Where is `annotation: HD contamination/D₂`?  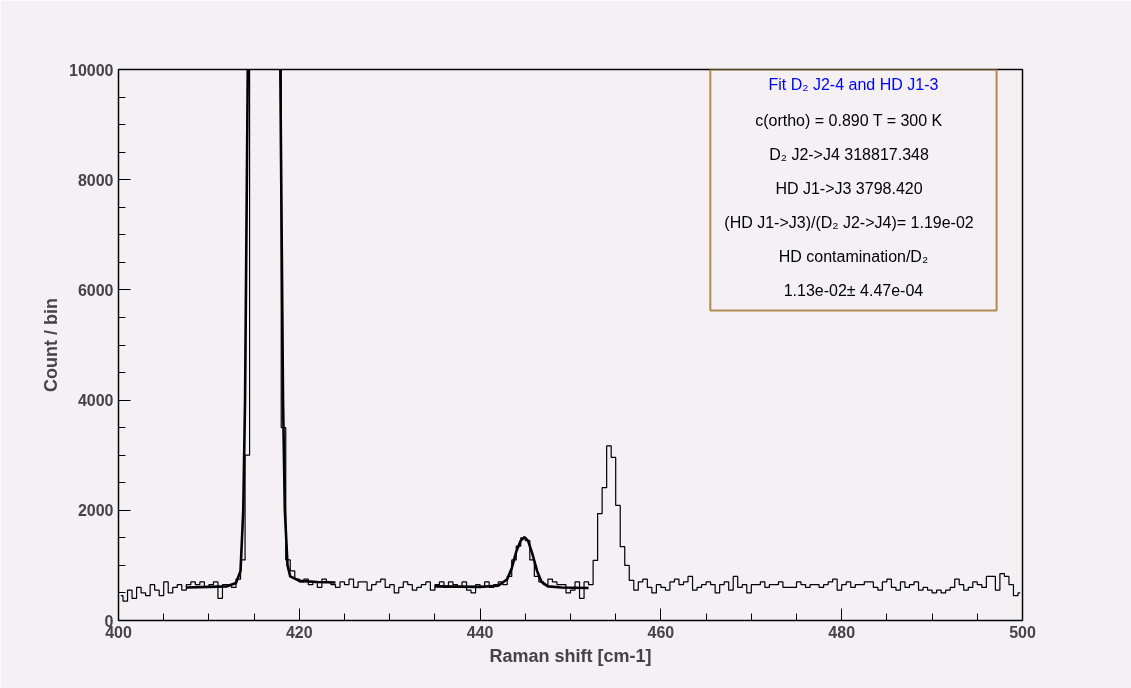
annotation: HD contamination/D₂ is located at coordinates (853, 256).